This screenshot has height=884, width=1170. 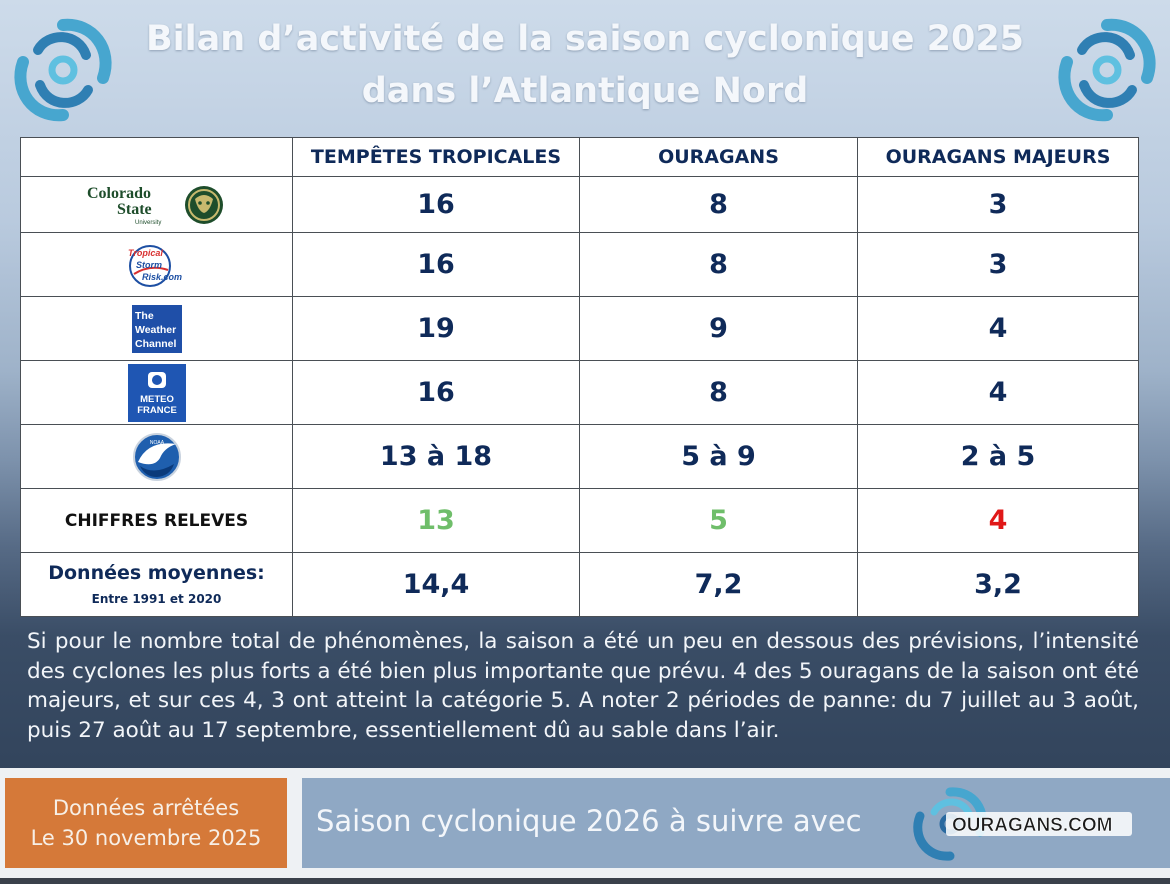 I want to click on svg-text: Channel, so click(x=156, y=344).